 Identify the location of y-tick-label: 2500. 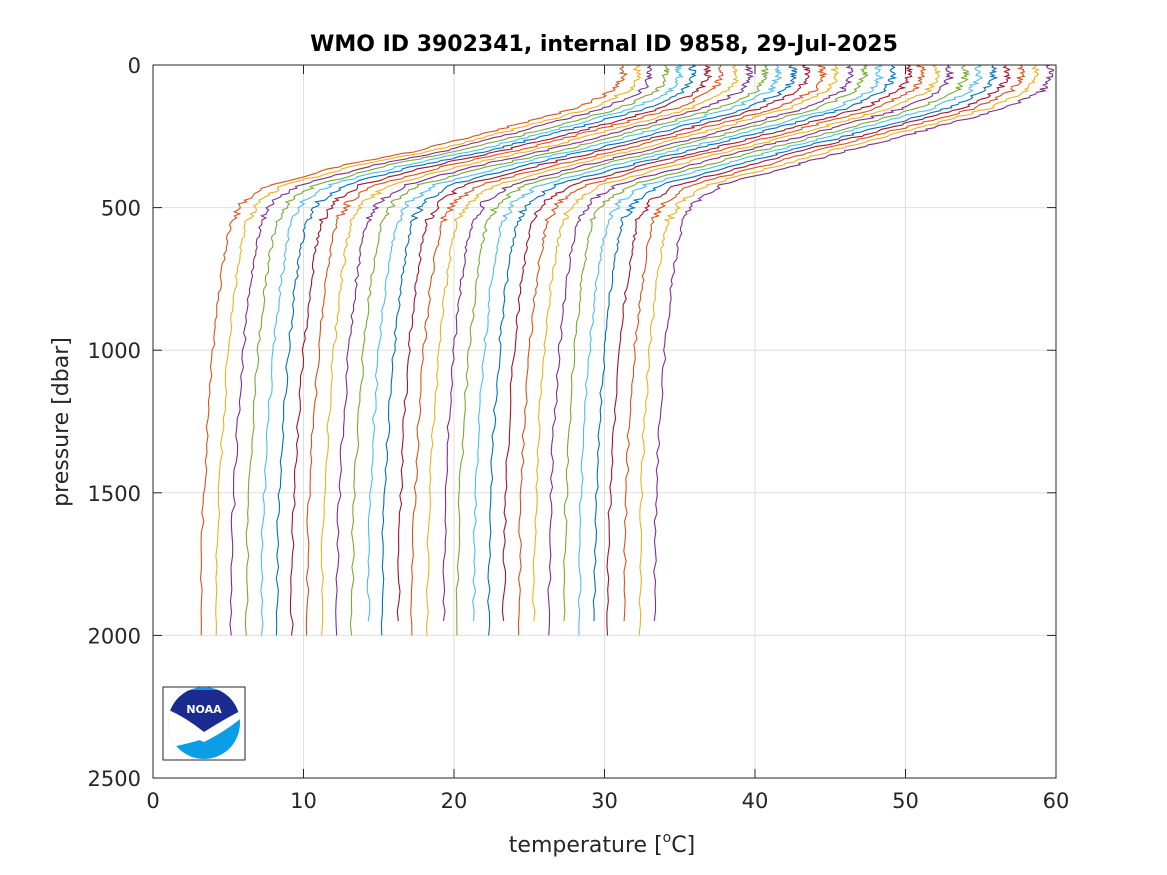
(114, 779).